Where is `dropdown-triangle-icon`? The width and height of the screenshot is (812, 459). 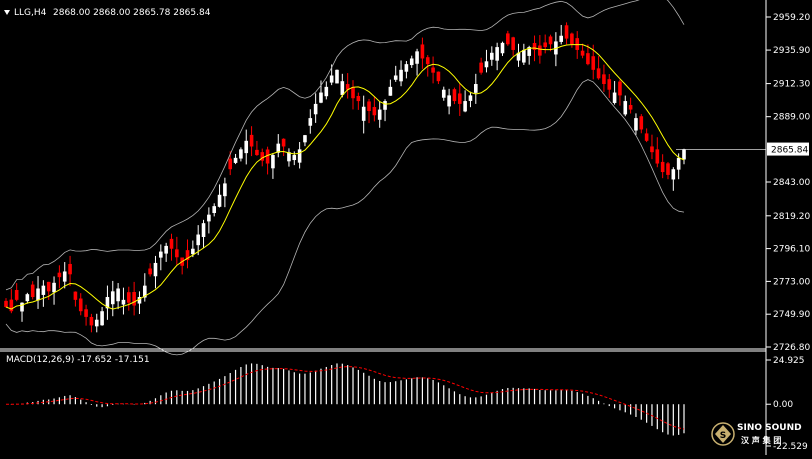
dropdown-triangle-icon is located at coordinates (7, 12).